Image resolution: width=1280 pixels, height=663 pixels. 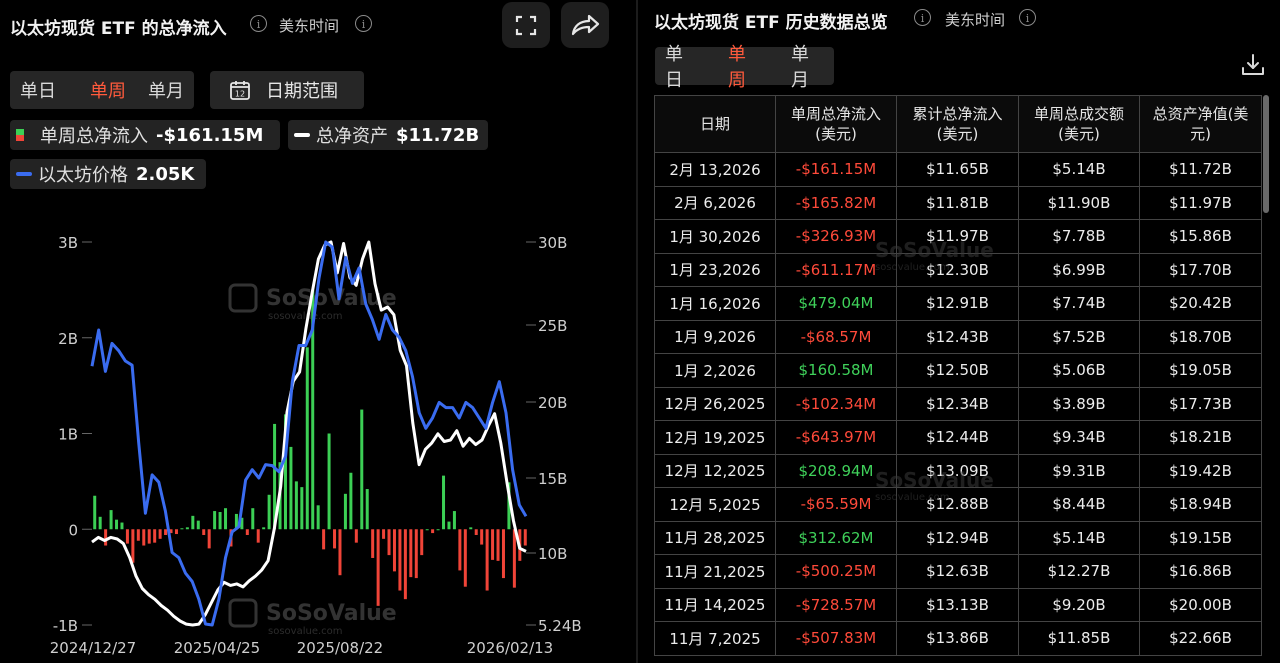 I want to click on table-row: 1月 16,2026 $479.04M $12.91B $7.74B $20.42B, so click(x=958, y=303).